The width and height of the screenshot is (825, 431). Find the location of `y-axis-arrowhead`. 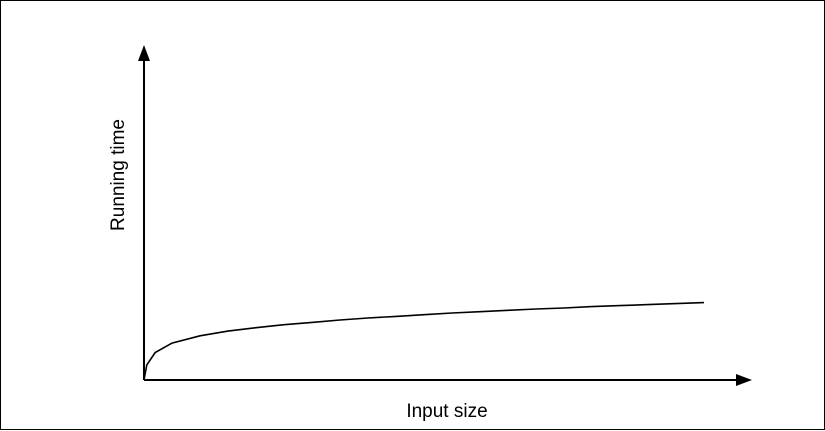

y-axis-arrowhead is located at coordinates (144, 53).